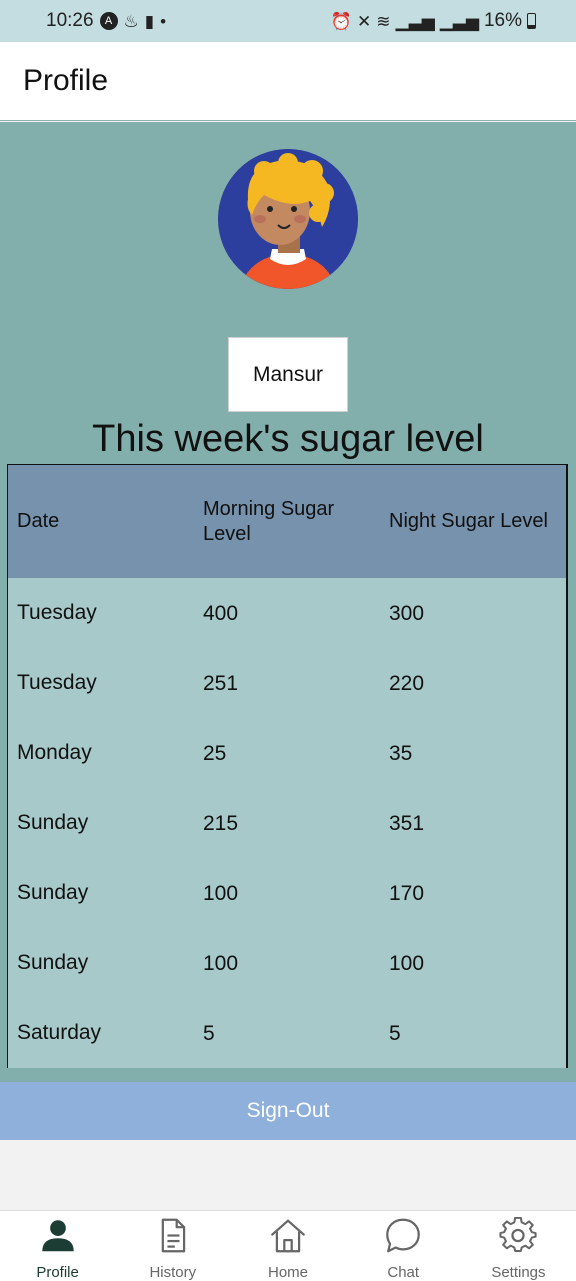 The height and width of the screenshot is (1281, 576). I want to click on person-icon, so click(57, 1236).